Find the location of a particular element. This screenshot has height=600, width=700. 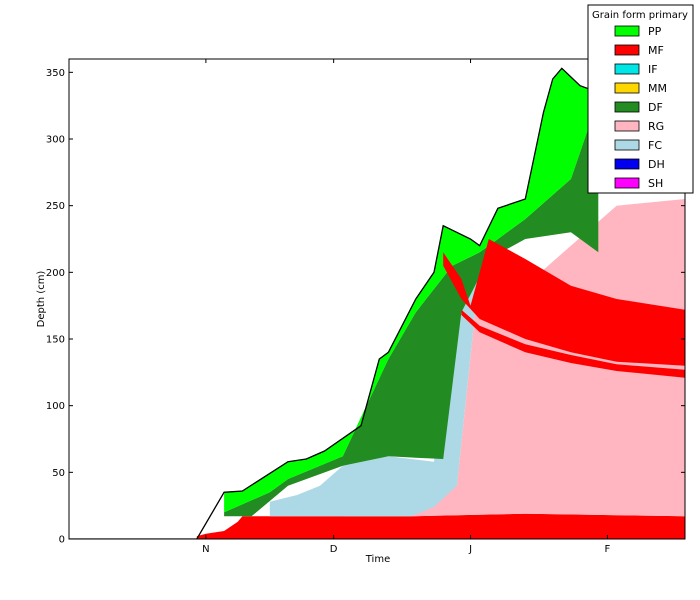

y-tick-label: 50 is located at coordinates (58, 473).